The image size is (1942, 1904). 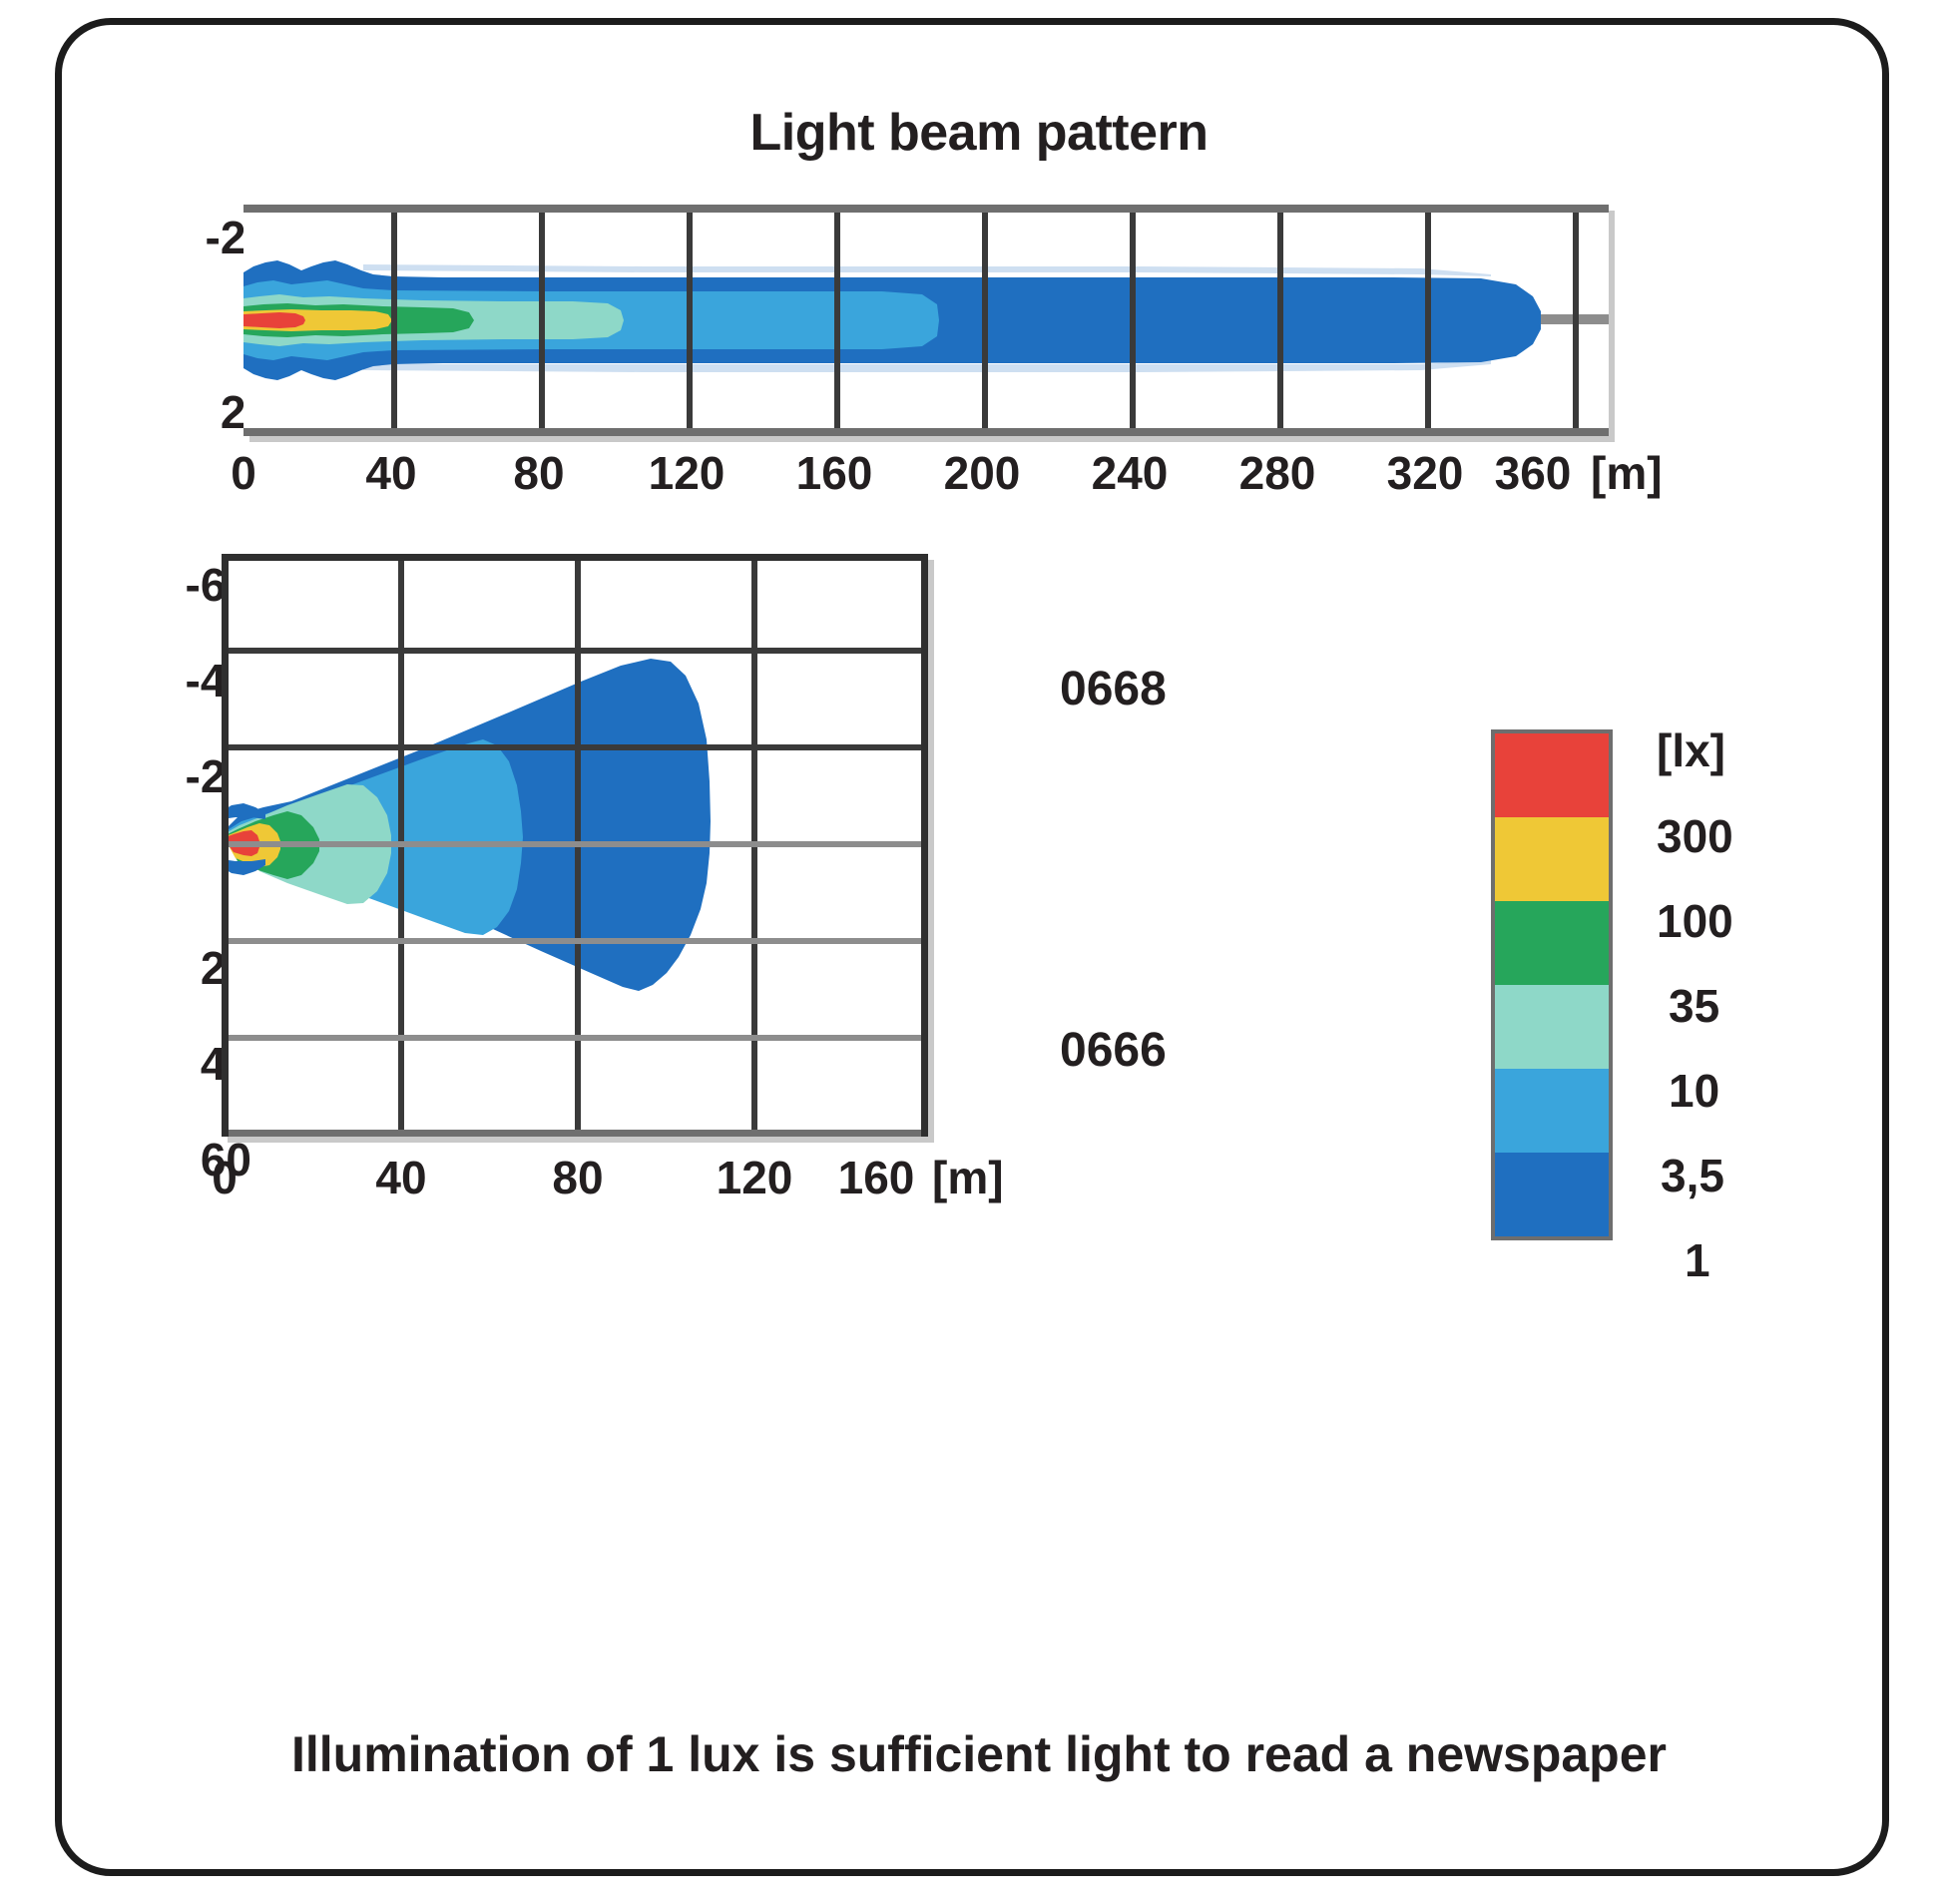 I want to click on top-chart-xtick-320: 320, so click(x=1425, y=473).